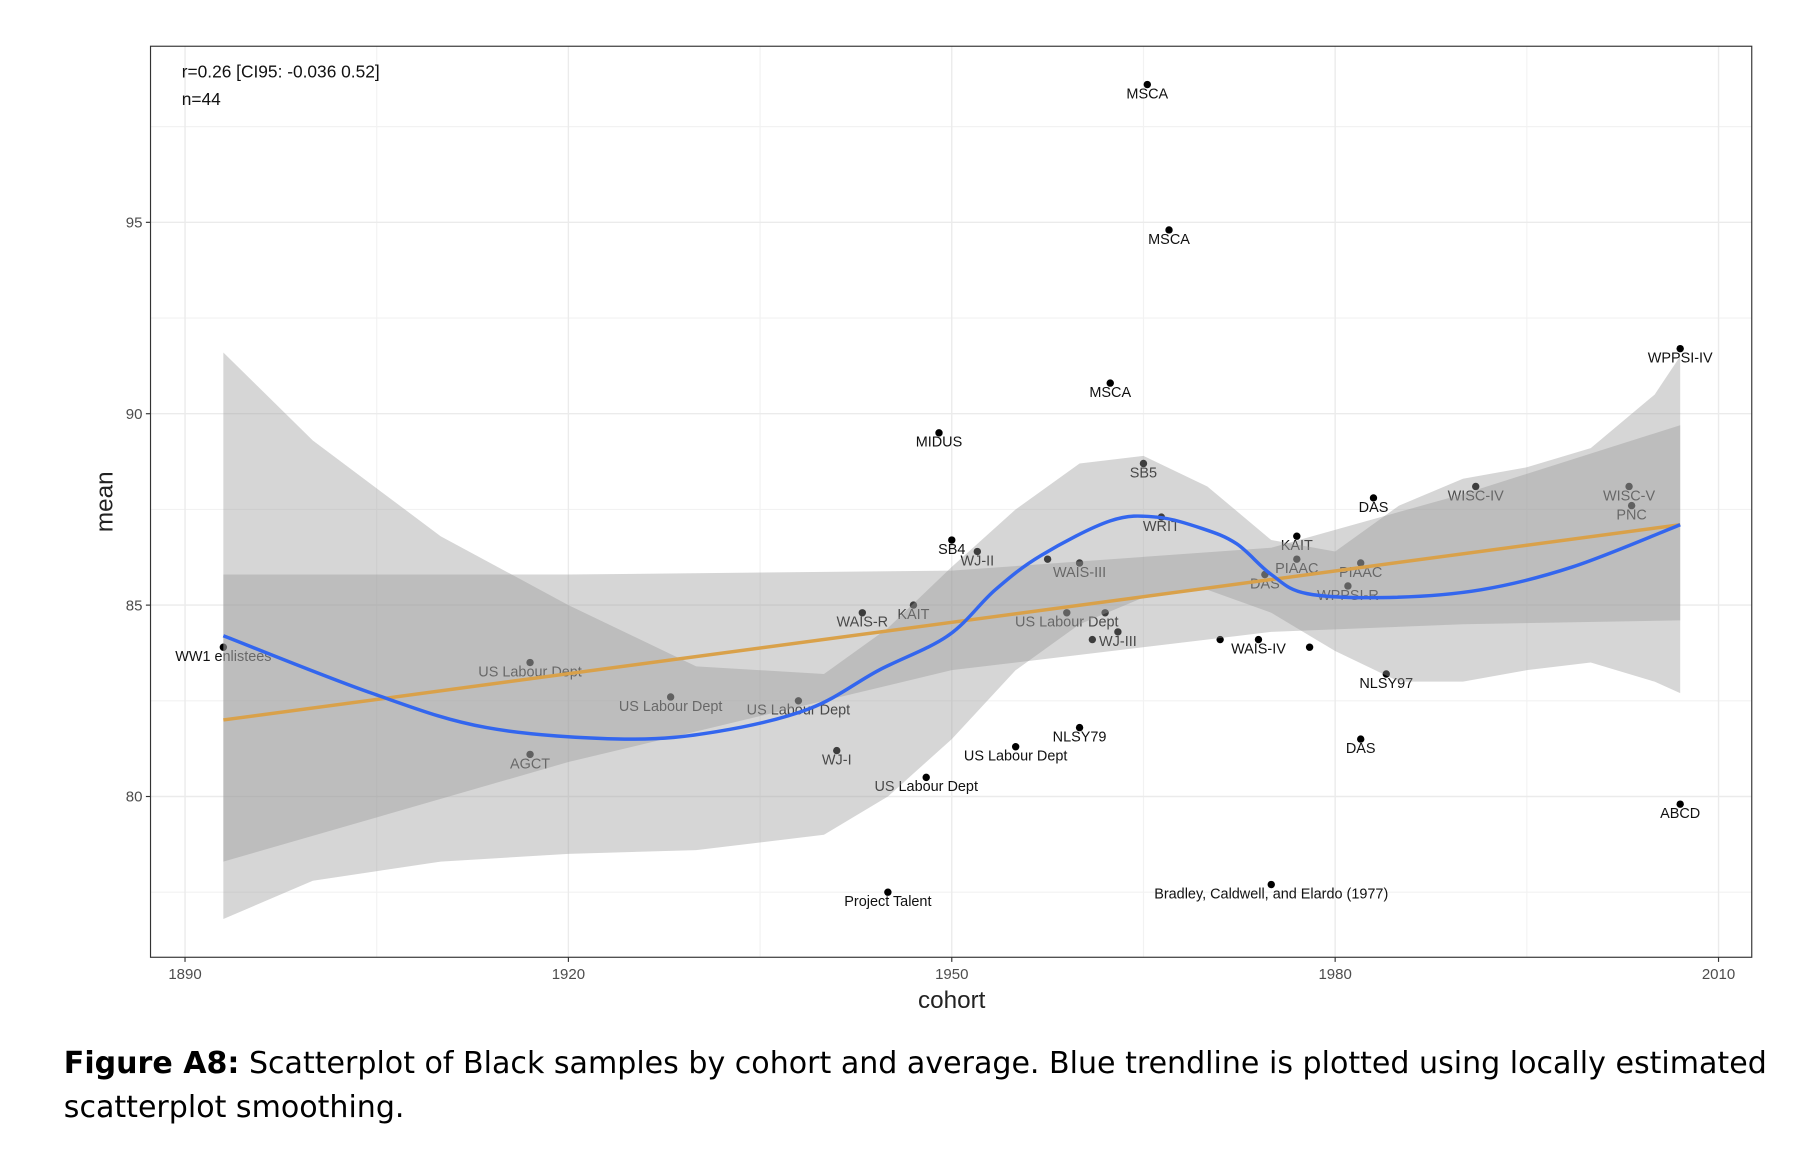  I want to click on point-label: WW1 enlistees, so click(223, 657).